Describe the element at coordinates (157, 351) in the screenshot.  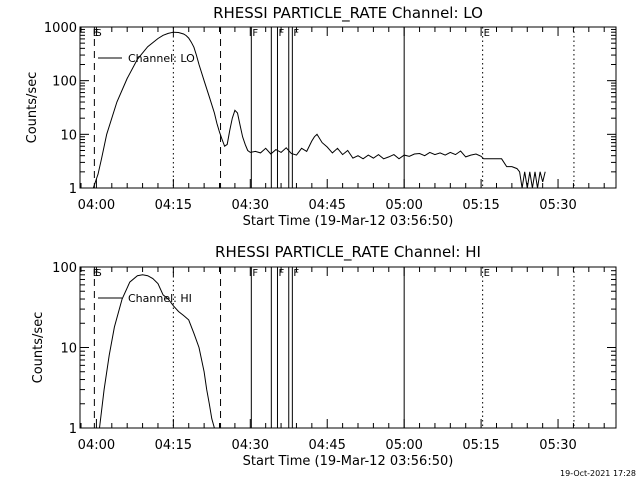
I see `series-line` at that location.